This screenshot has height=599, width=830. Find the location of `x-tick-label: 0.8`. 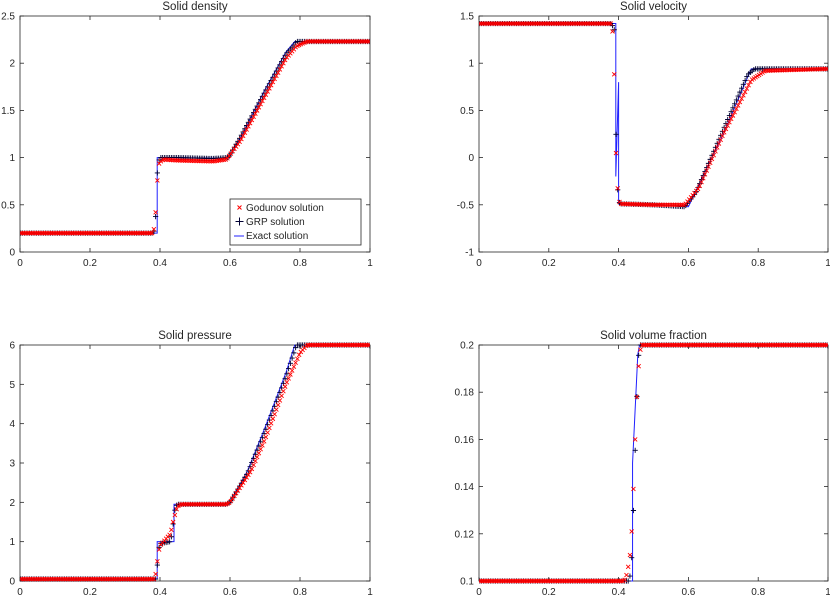

x-tick-label: 0.8 is located at coordinates (300, 592).